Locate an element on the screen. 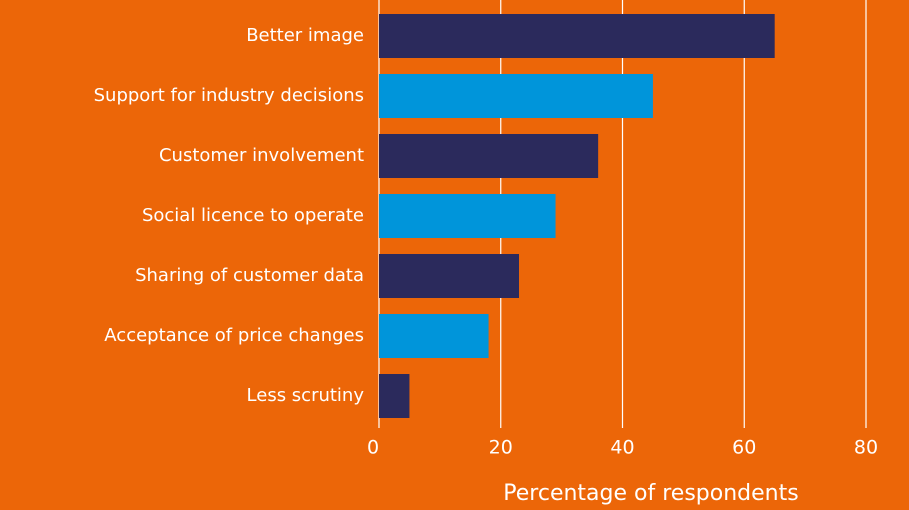 This screenshot has width=909, height=510. x-tick-label: 80 is located at coordinates (866, 448).